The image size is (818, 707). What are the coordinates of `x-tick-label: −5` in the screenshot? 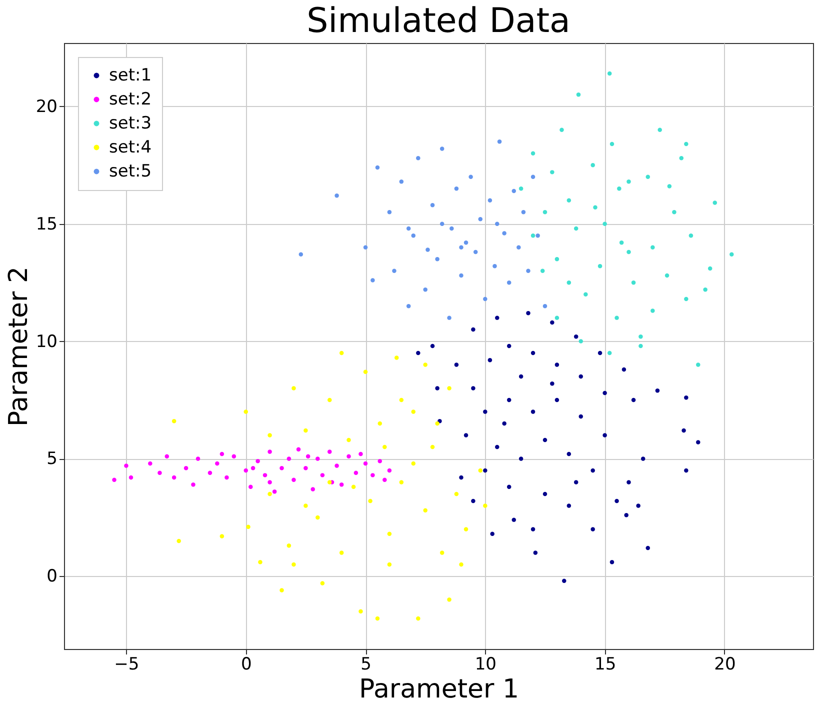 It's located at (127, 664).